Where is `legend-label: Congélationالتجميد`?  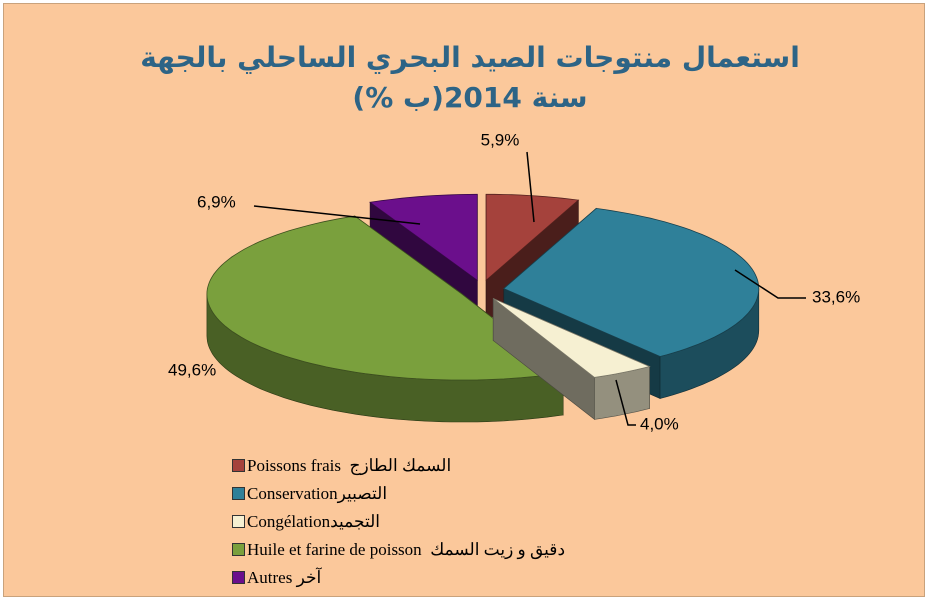
legend-label: Congélationالتجميد is located at coordinates (313, 521).